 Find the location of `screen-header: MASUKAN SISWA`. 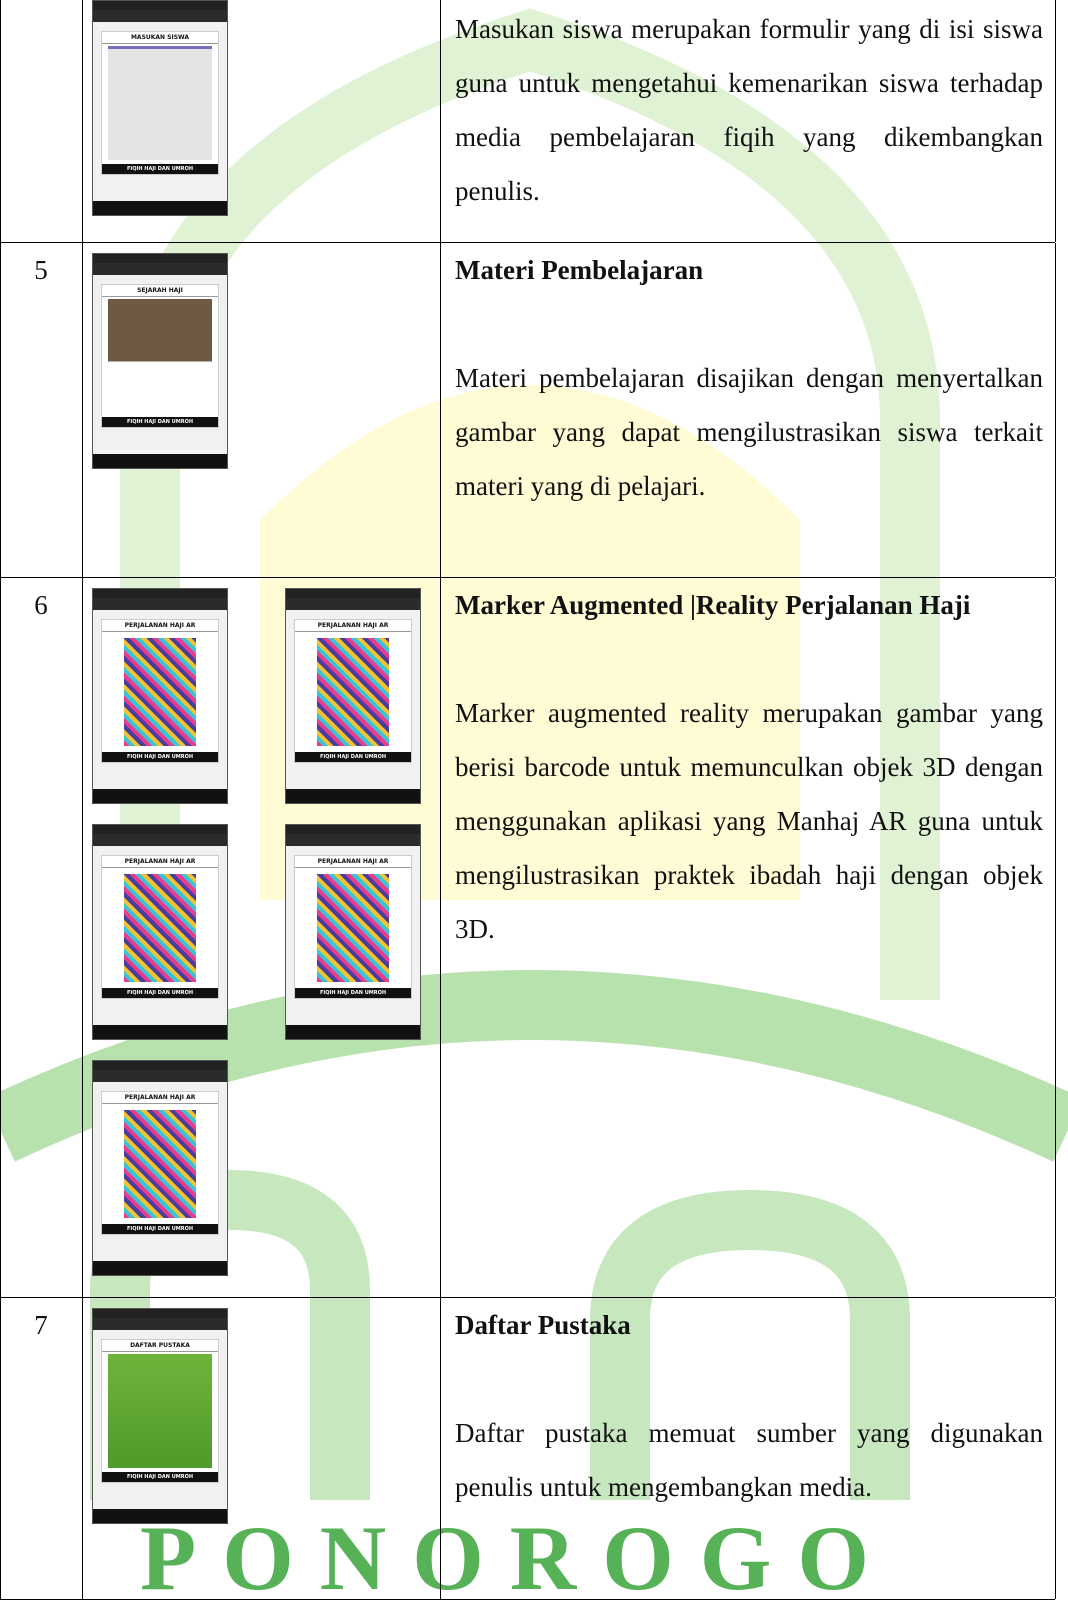

screen-header: MASUKAN SISWA is located at coordinates (160, 38).